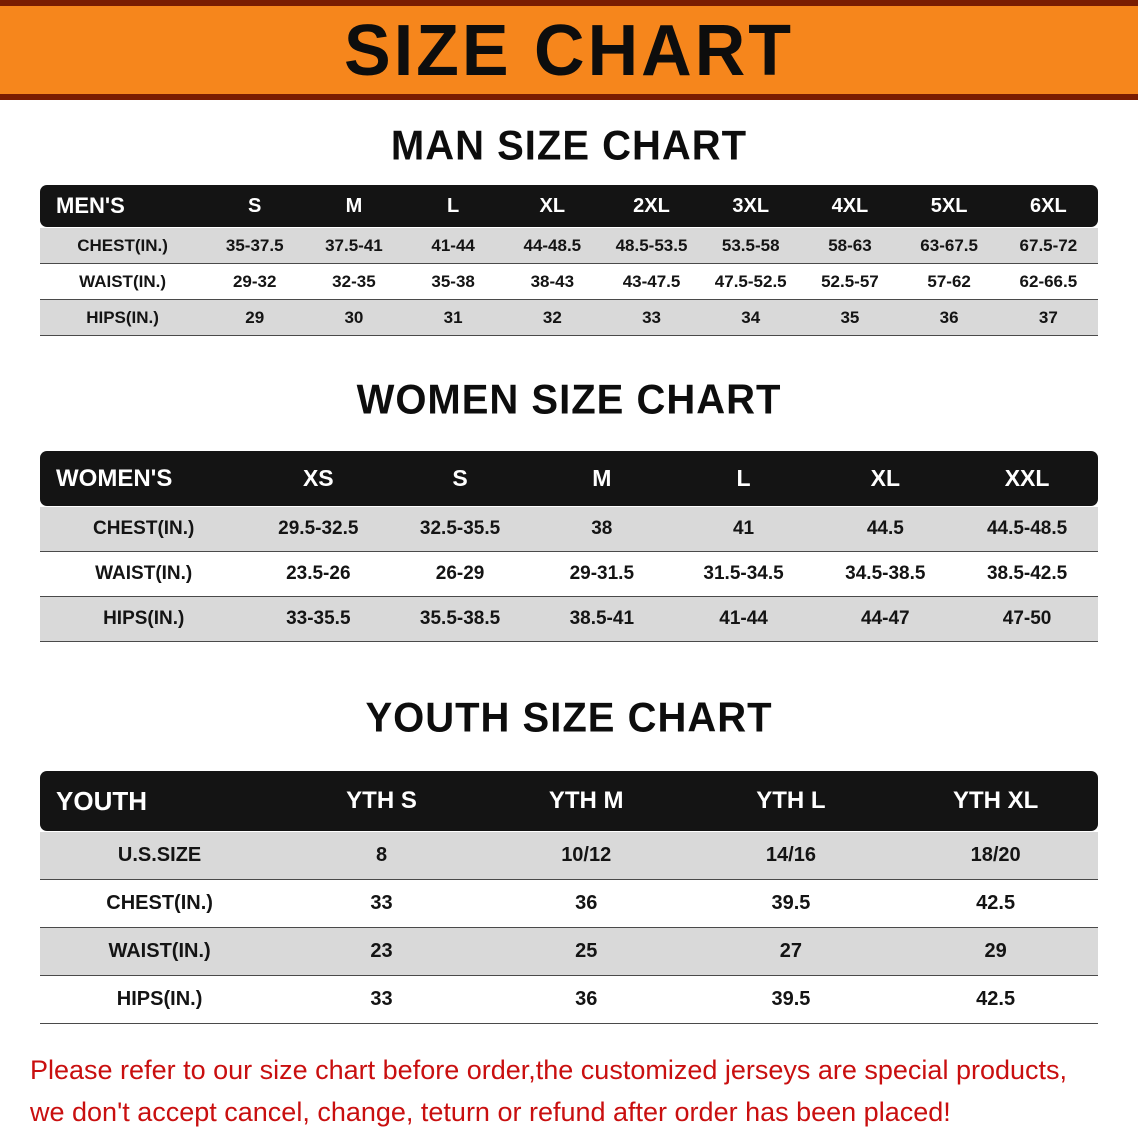  What do you see at coordinates (1048, 206) in the screenshot?
I see `size-column-header: 6XL` at bounding box center [1048, 206].